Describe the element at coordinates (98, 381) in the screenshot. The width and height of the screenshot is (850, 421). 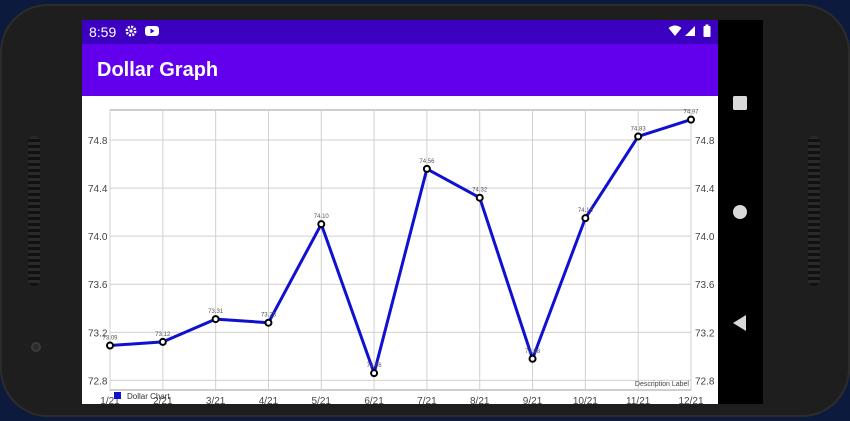
I see `y-tick-label-left: 72.8` at that location.